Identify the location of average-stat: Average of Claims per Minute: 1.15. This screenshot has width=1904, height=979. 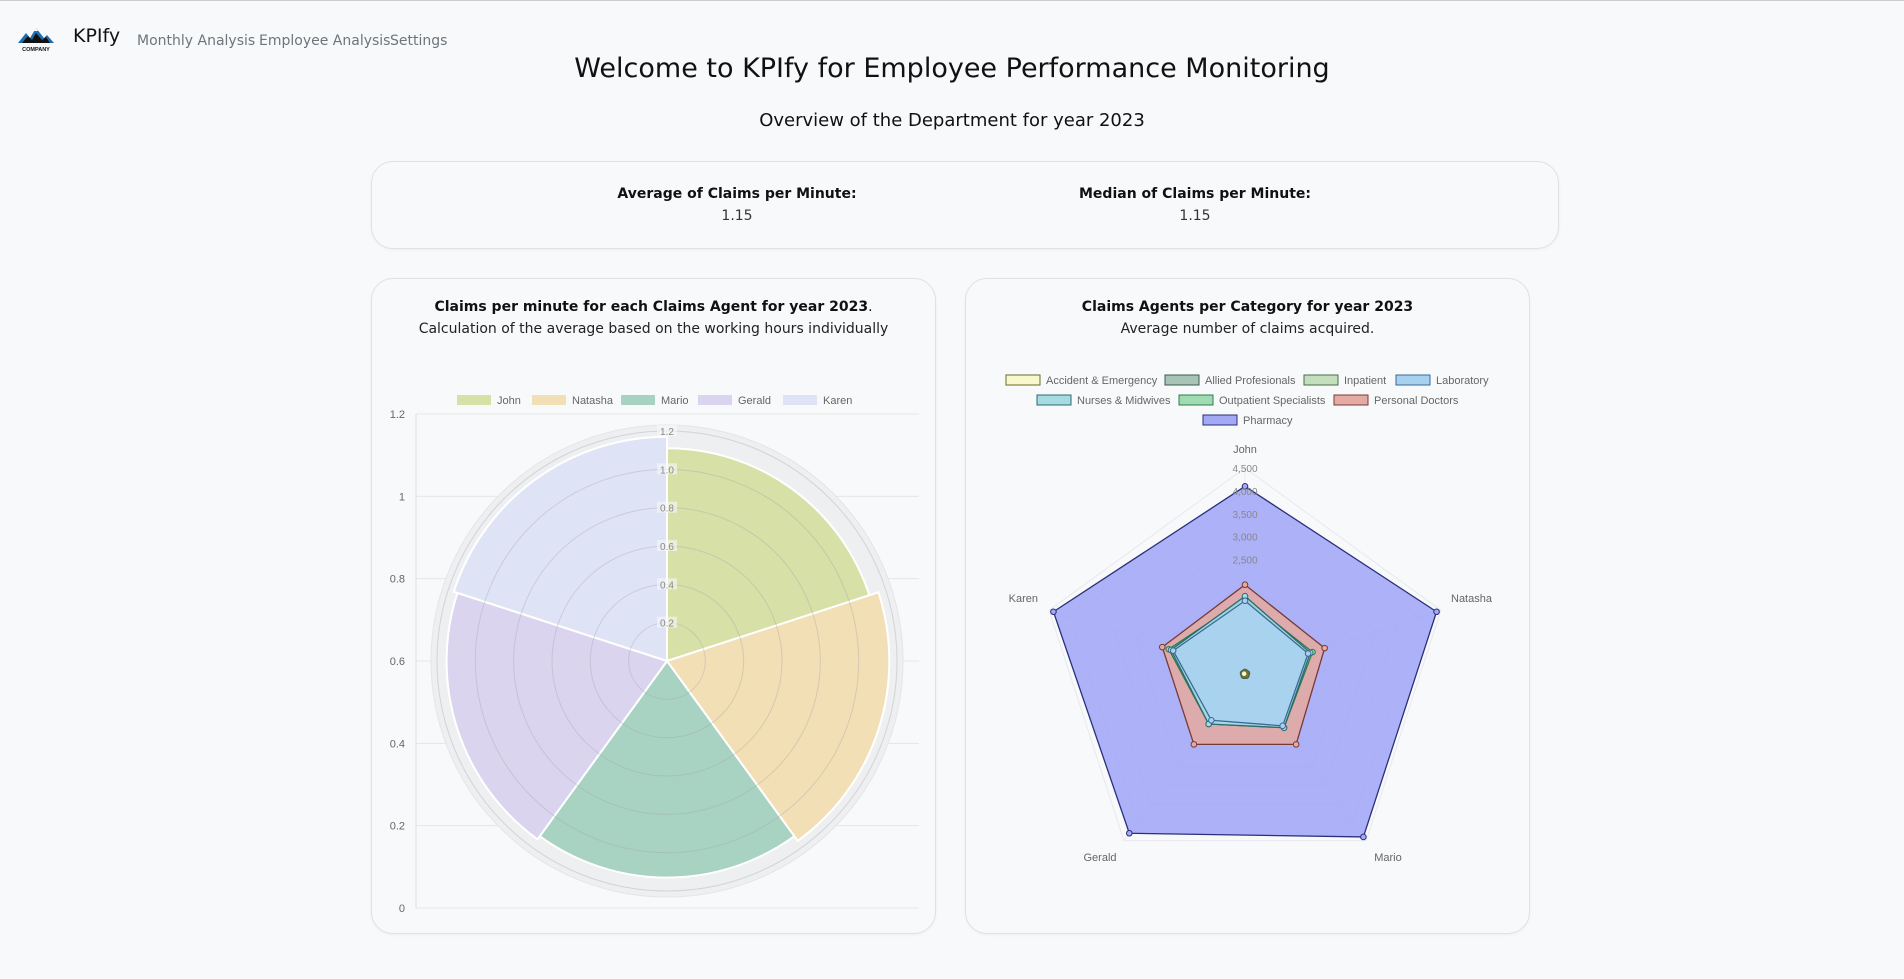
(737, 205).